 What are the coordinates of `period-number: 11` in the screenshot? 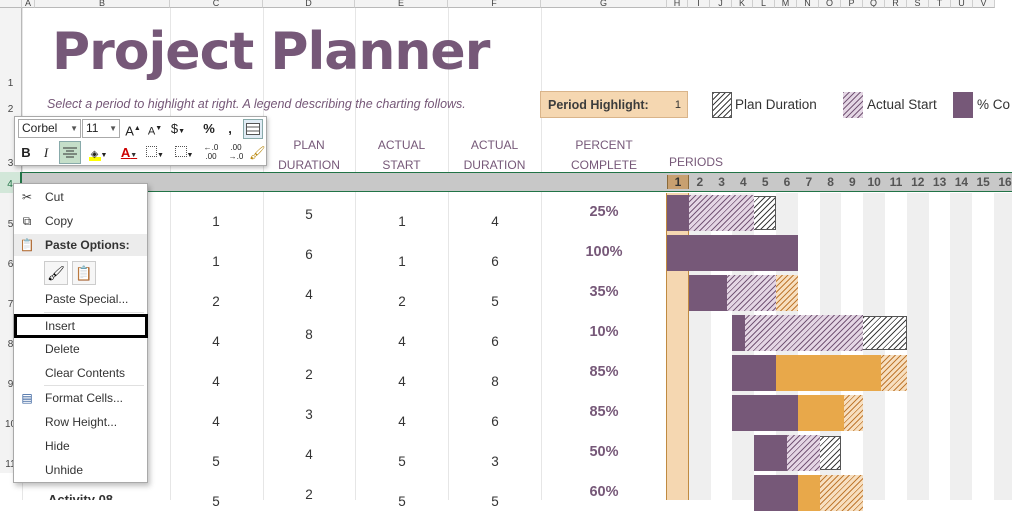 It's located at (896, 182).